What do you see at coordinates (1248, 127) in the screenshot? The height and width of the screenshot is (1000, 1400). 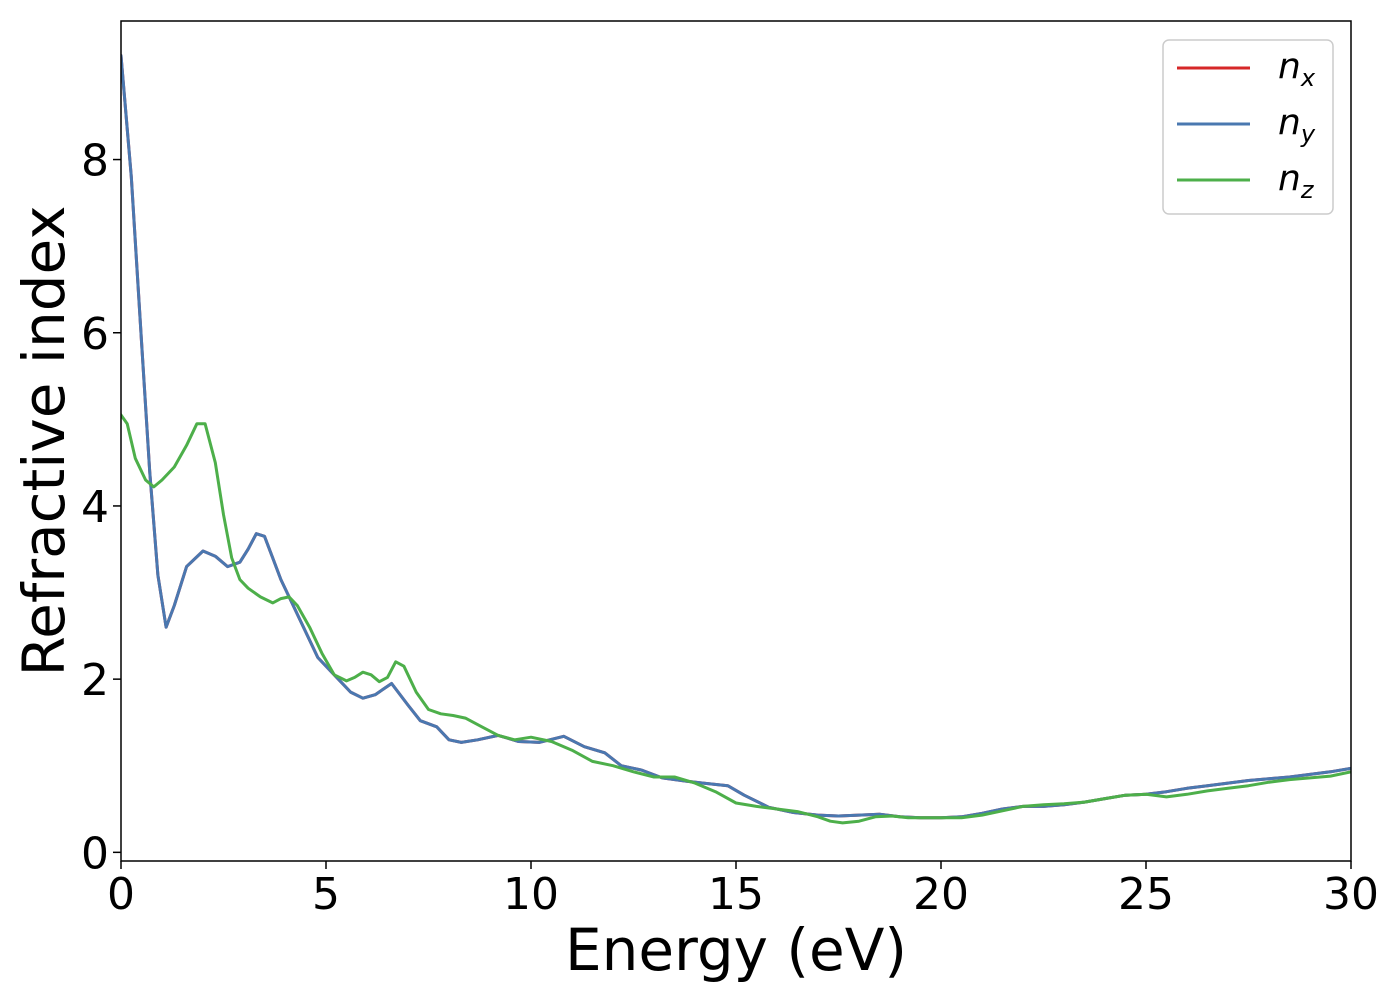 I see `legend-box` at bounding box center [1248, 127].